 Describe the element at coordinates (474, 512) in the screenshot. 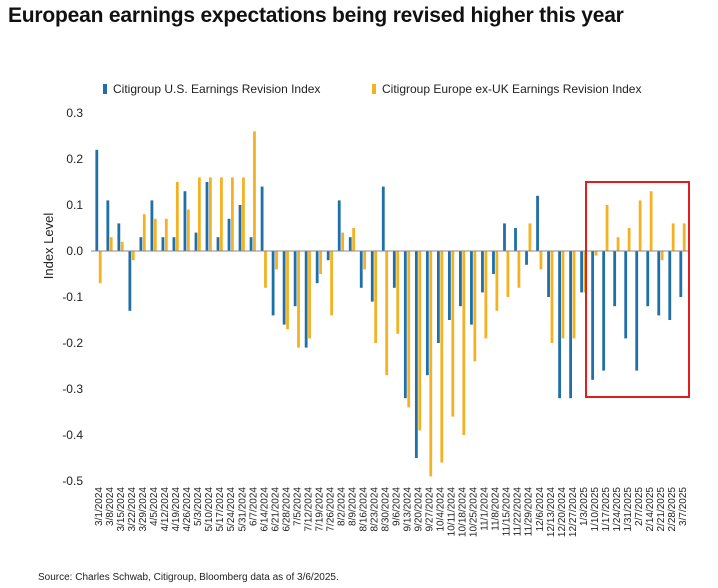

I see `x-tick-label: 10/25/2024` at that location.